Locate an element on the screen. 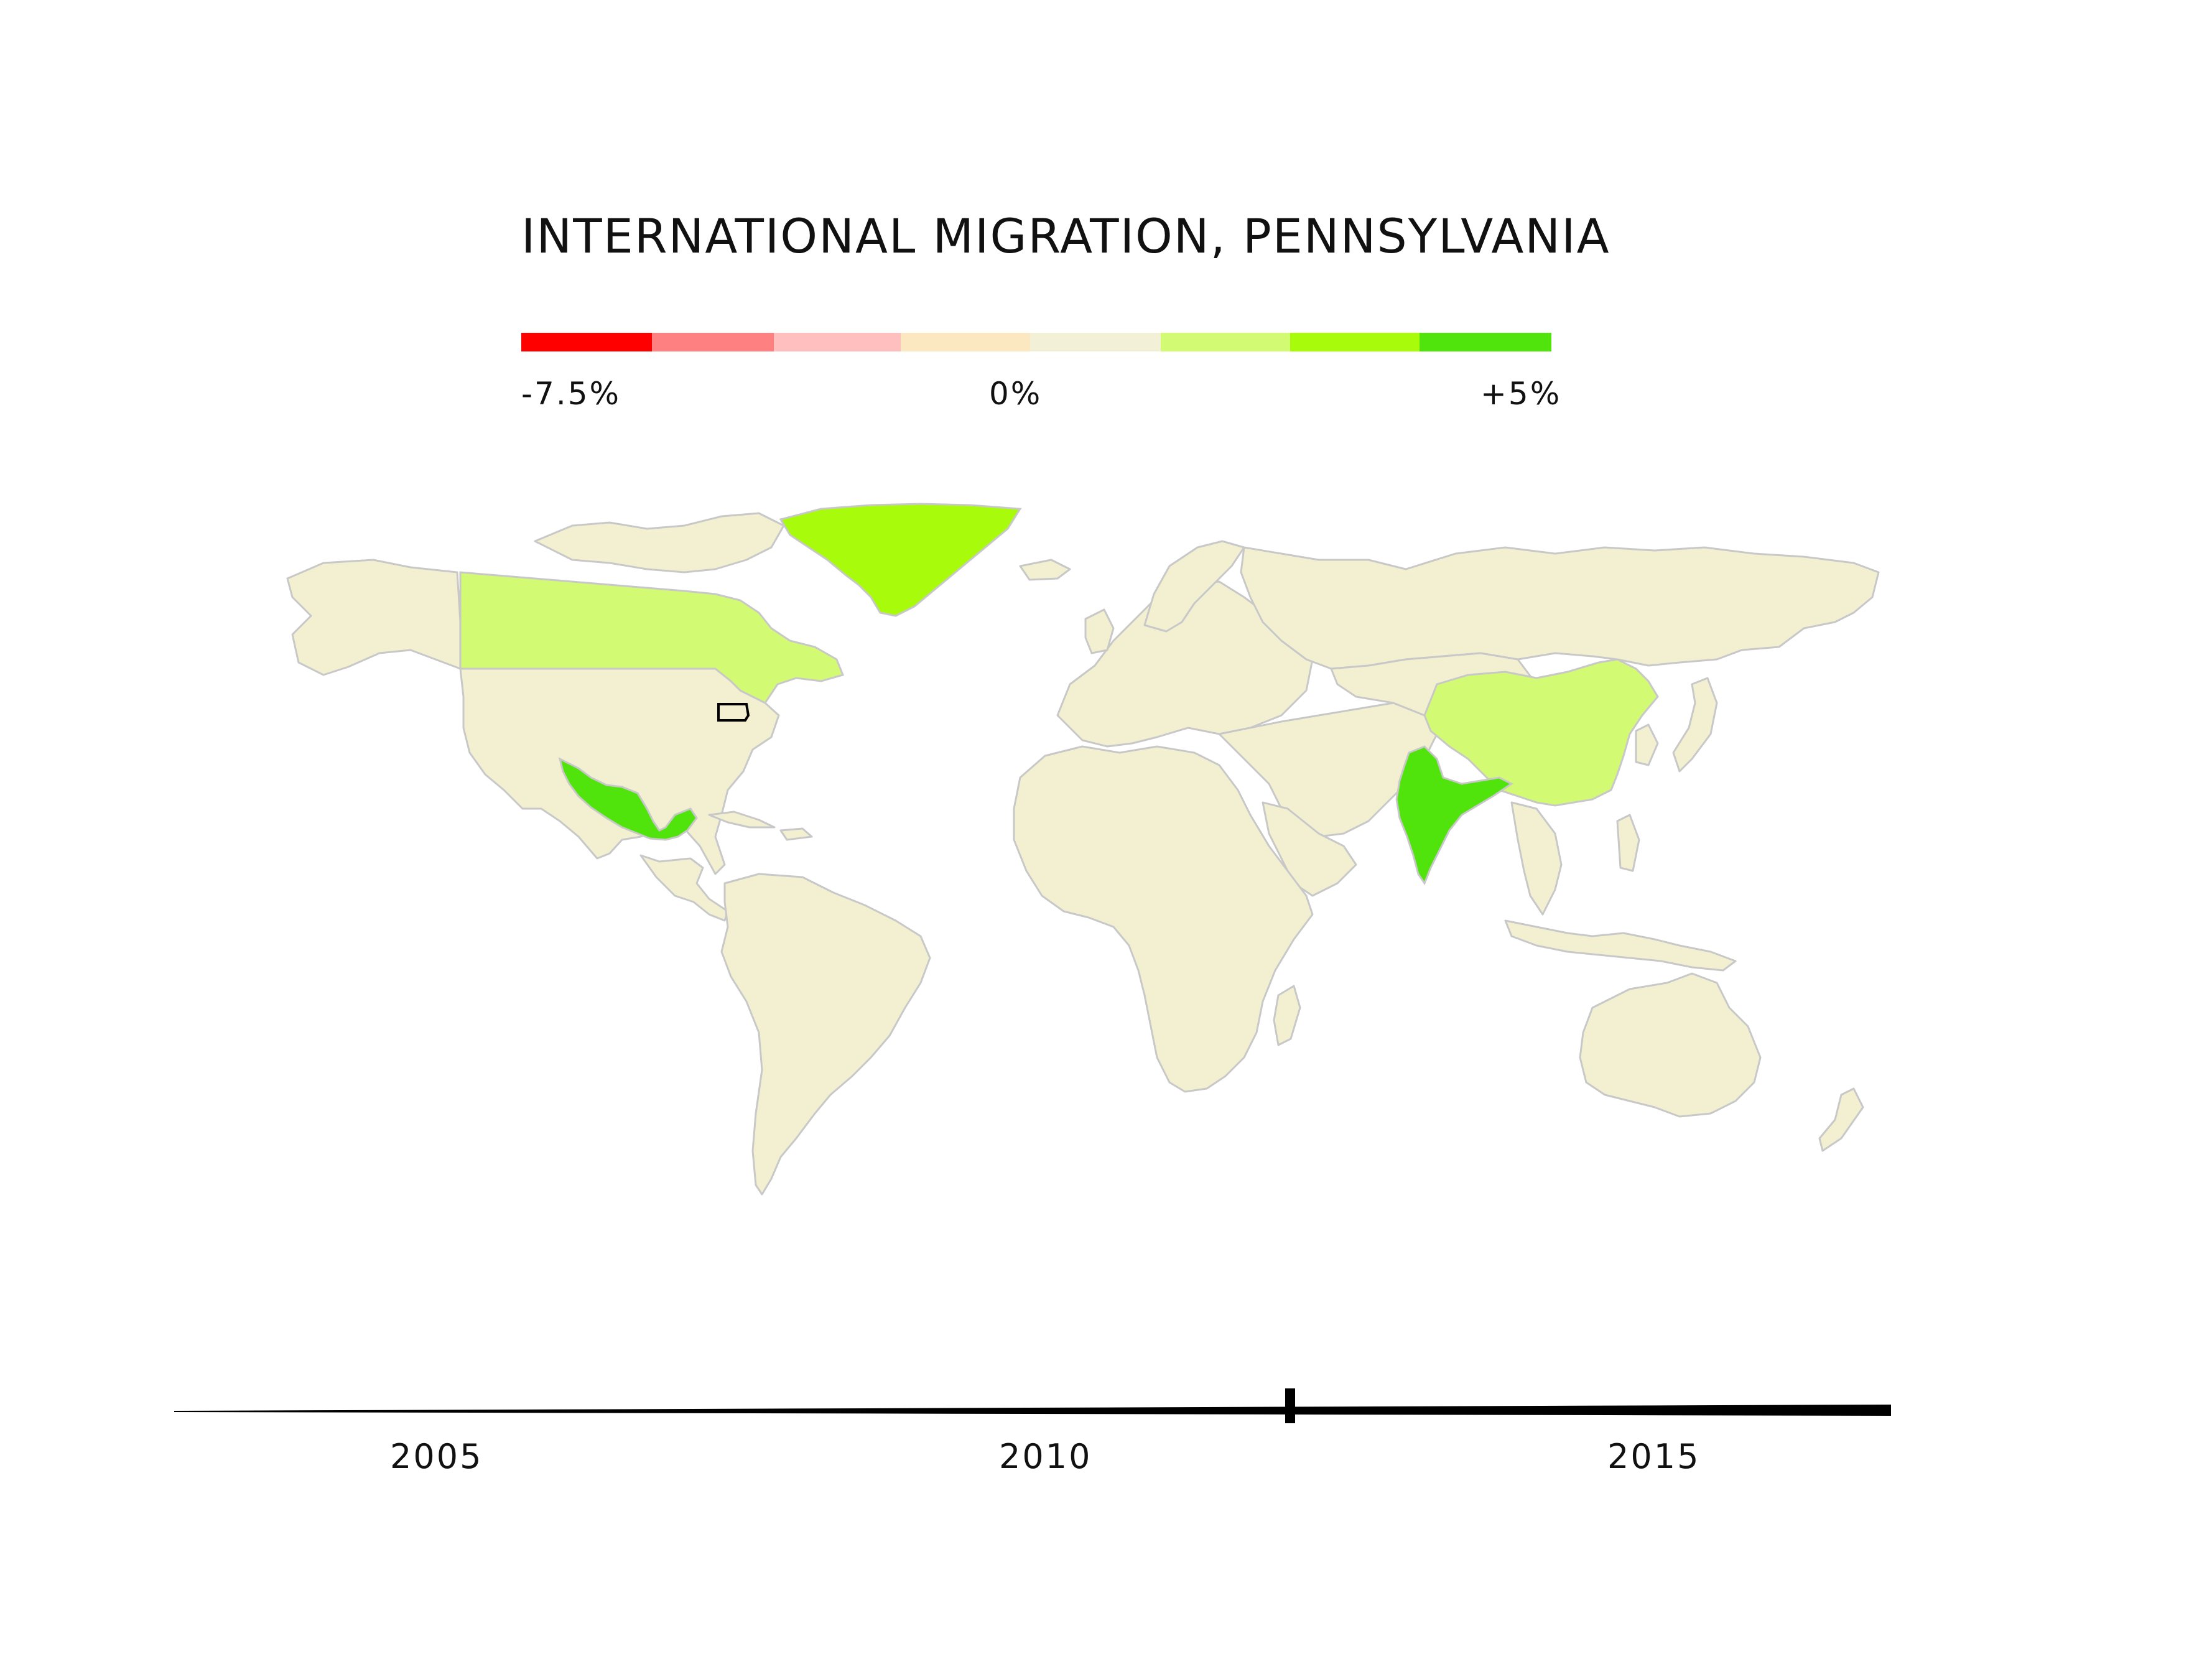  timeline-track is located at coordinates (1032, 1410).